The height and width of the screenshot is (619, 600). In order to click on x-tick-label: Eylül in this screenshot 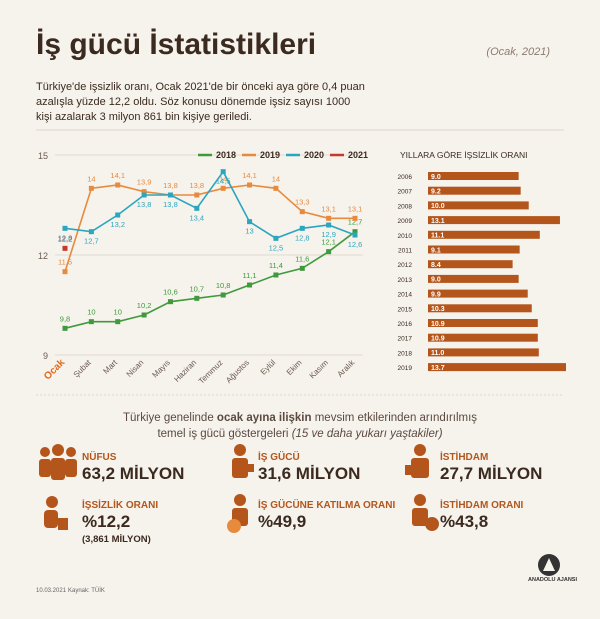, I will do `click(268, 367)`.